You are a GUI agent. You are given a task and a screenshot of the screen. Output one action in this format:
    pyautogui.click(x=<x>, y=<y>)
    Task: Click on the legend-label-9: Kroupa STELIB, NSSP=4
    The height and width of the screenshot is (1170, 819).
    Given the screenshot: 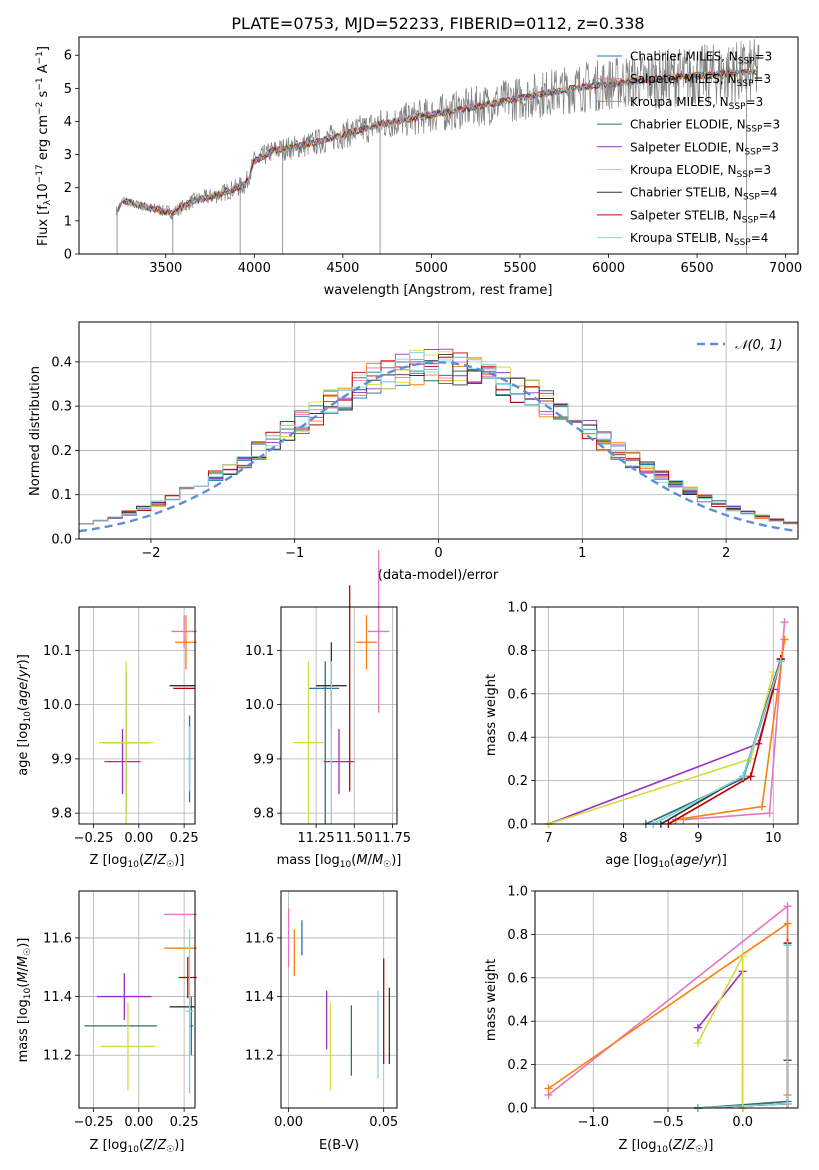 What is the action you would take?
    pyautogui.click(x=699, y=239)
    